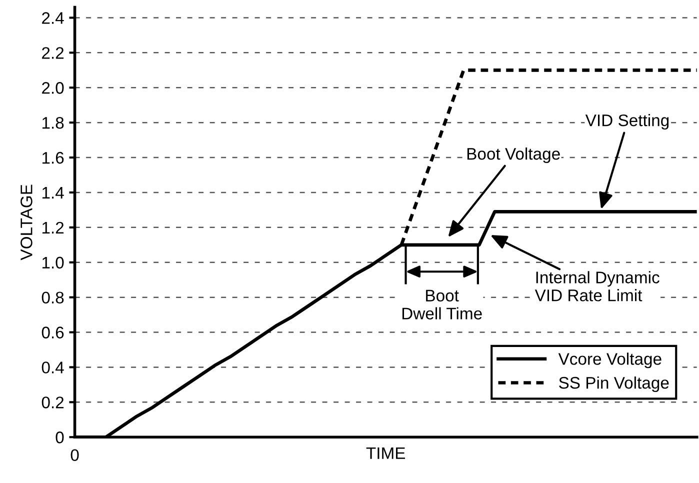 The height and width of the screenshot is (483, 699). I want to click on y-tick-label: 0.2, so click(53, 402).